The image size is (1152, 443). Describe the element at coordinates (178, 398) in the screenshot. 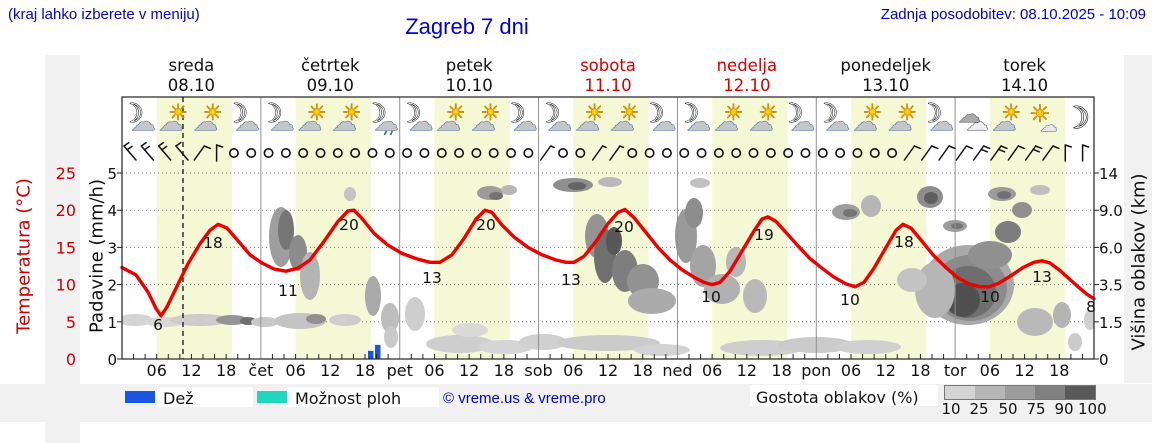

I see `rain-legend-label: Dež` at that location.